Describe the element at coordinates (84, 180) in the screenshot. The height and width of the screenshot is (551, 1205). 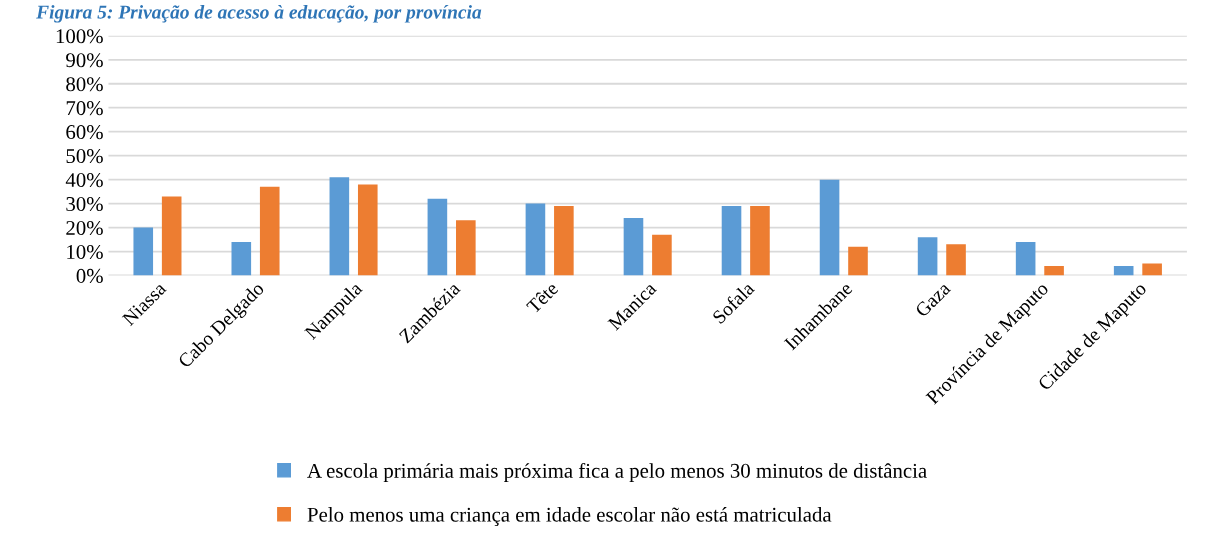
I see `y-tick-label: 40%` at that location.